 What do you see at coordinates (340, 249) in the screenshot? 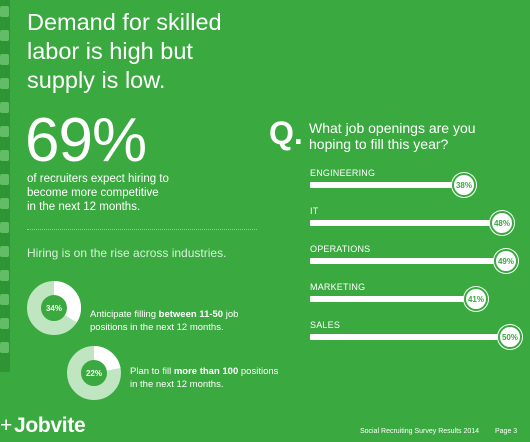
I see `bar-category-label: OPERATIONS` at bounding box center [340, 249].